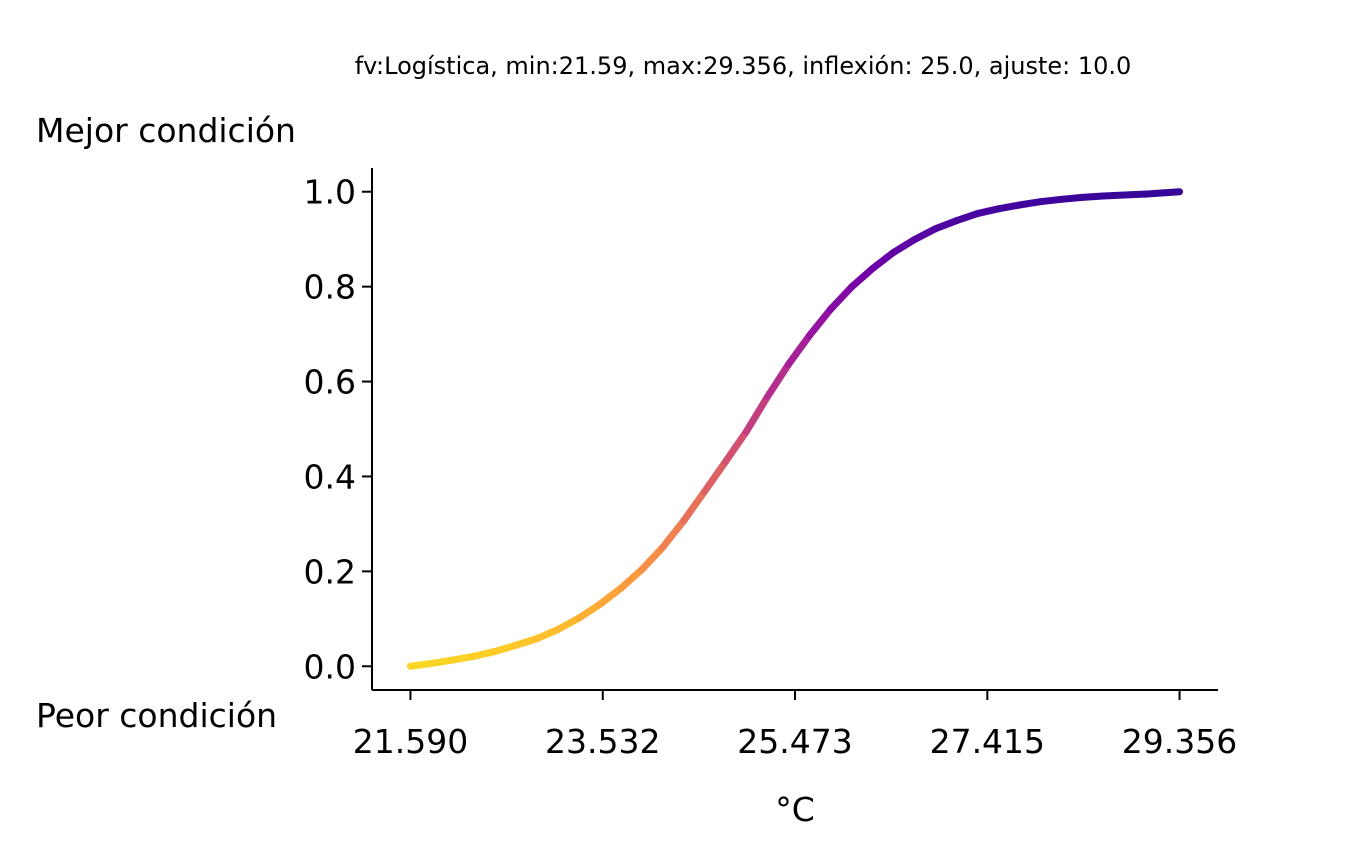 The height and width of the screenshot is (843, 1353). Describe the element at coordinates (166, 130) in the screenshot. I see `best-condition-label: Mejor condición` at that location.